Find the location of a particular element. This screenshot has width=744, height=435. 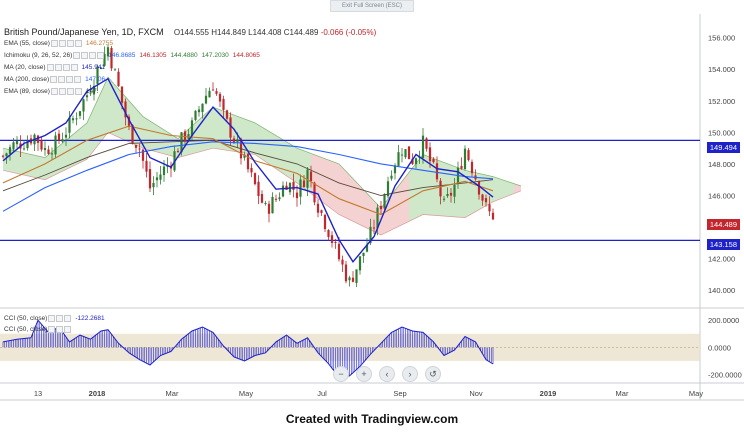

cci-label-second: CCI (50, close) is located at coordinates (26, 329).